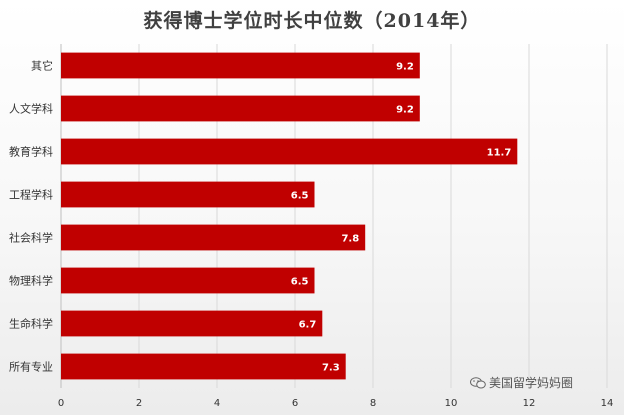 Image resolution: width=624 pixels, height=415 pixels. Describe the element at coordinates (31, 324) in the screenshot. I see `category-label: 生命科学` at that location.